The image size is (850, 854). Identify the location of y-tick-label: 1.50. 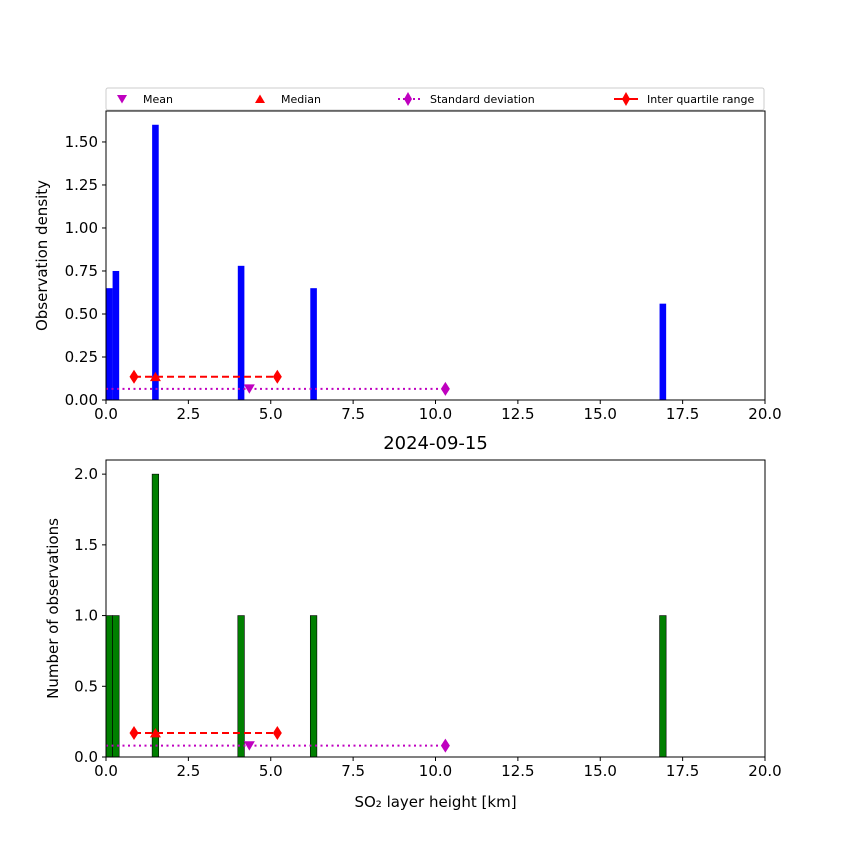
(81, 142).